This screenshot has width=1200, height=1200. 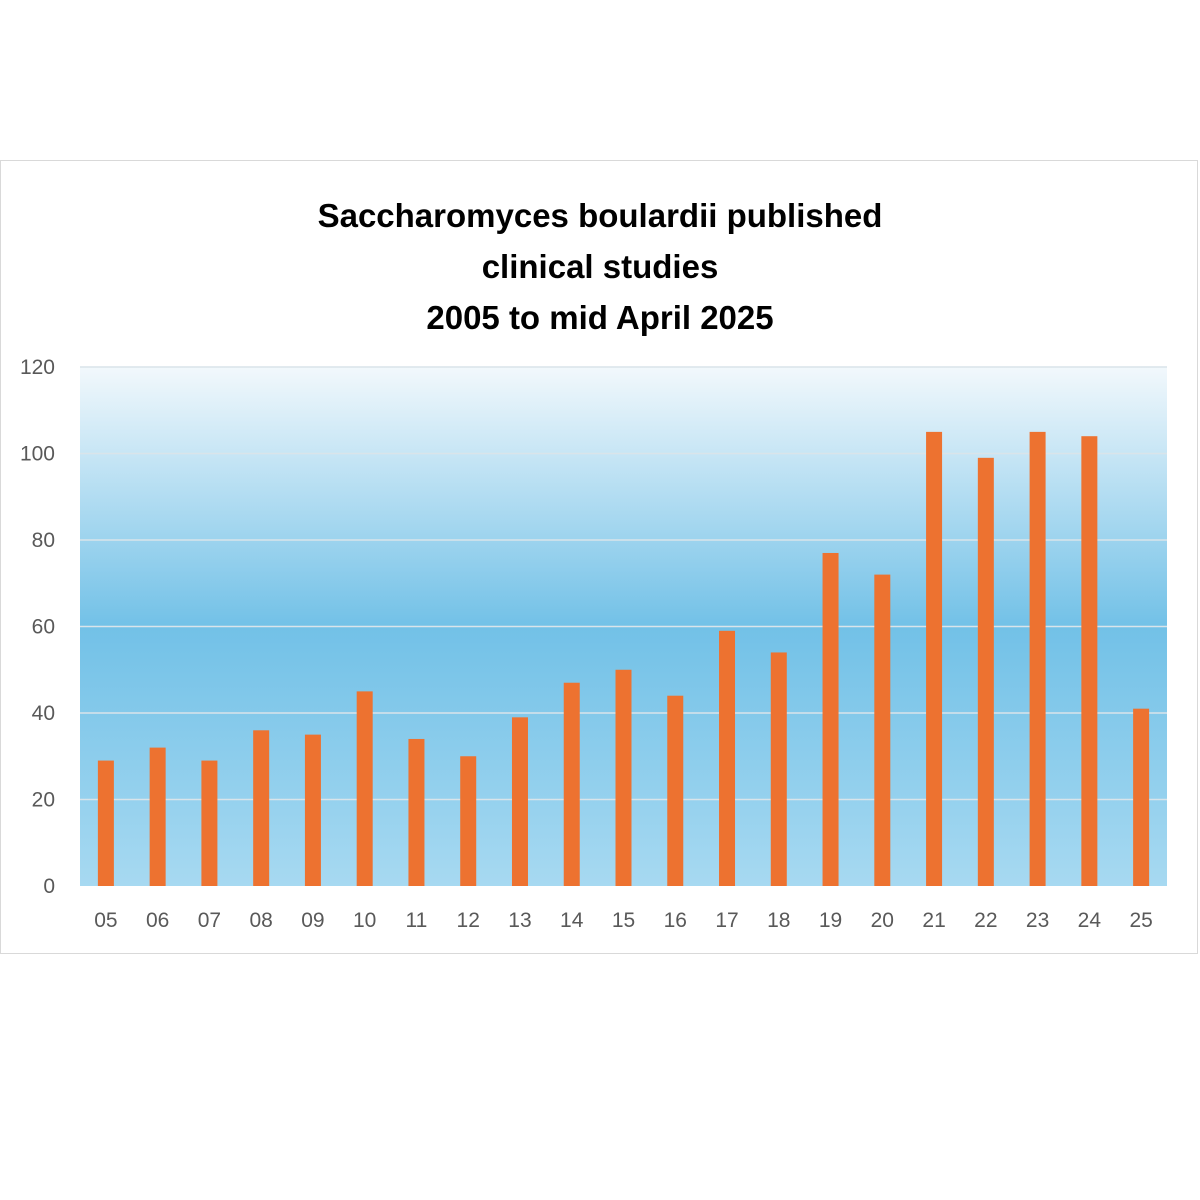 I want to click on y-tick-label: 0, so click(x=49, y=886).